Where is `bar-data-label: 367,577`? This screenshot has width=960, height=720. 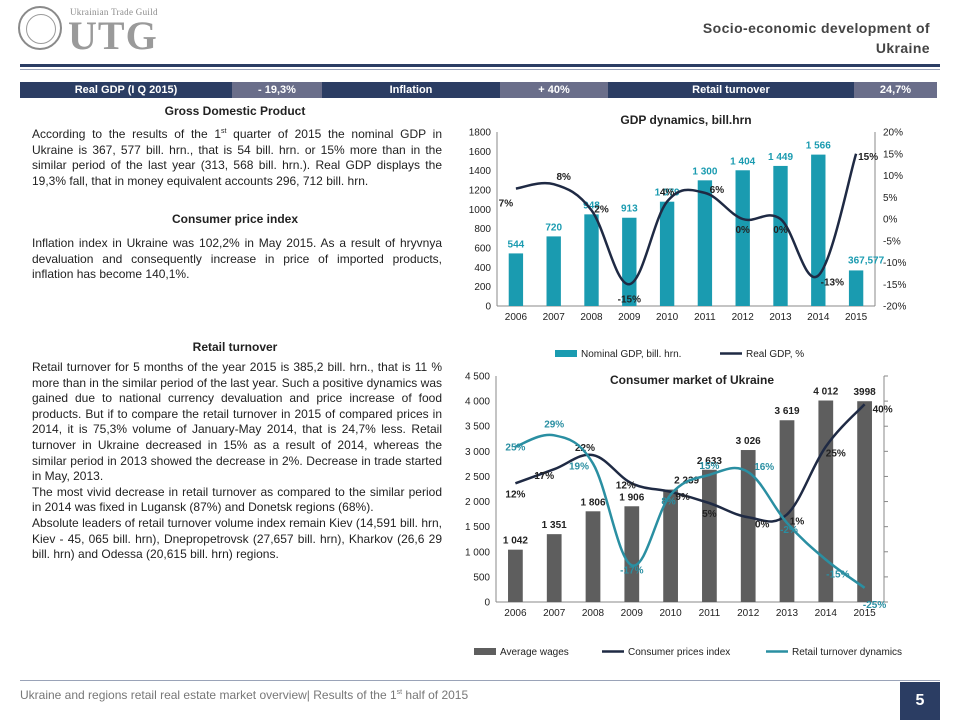 bar-data-label: 367,577 is located at coordinates (866, 260).